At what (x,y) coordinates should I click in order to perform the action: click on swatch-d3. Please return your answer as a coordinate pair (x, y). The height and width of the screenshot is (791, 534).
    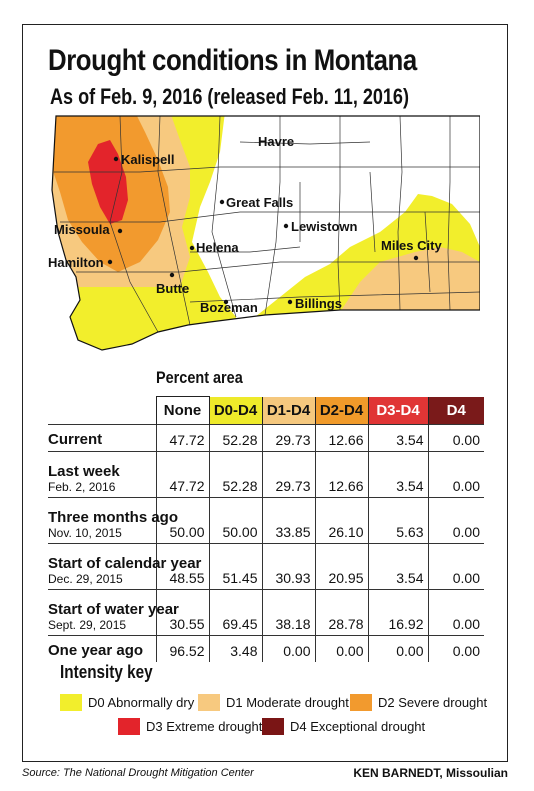
    Looking at the image, I should click on (129, 726).